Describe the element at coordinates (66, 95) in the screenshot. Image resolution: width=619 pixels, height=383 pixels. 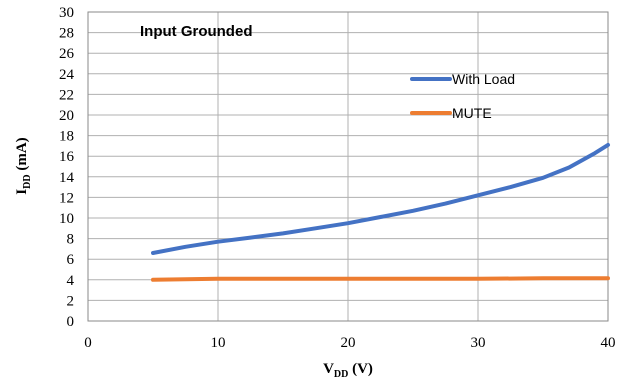
I see `y-tick-label: 22` at that location.